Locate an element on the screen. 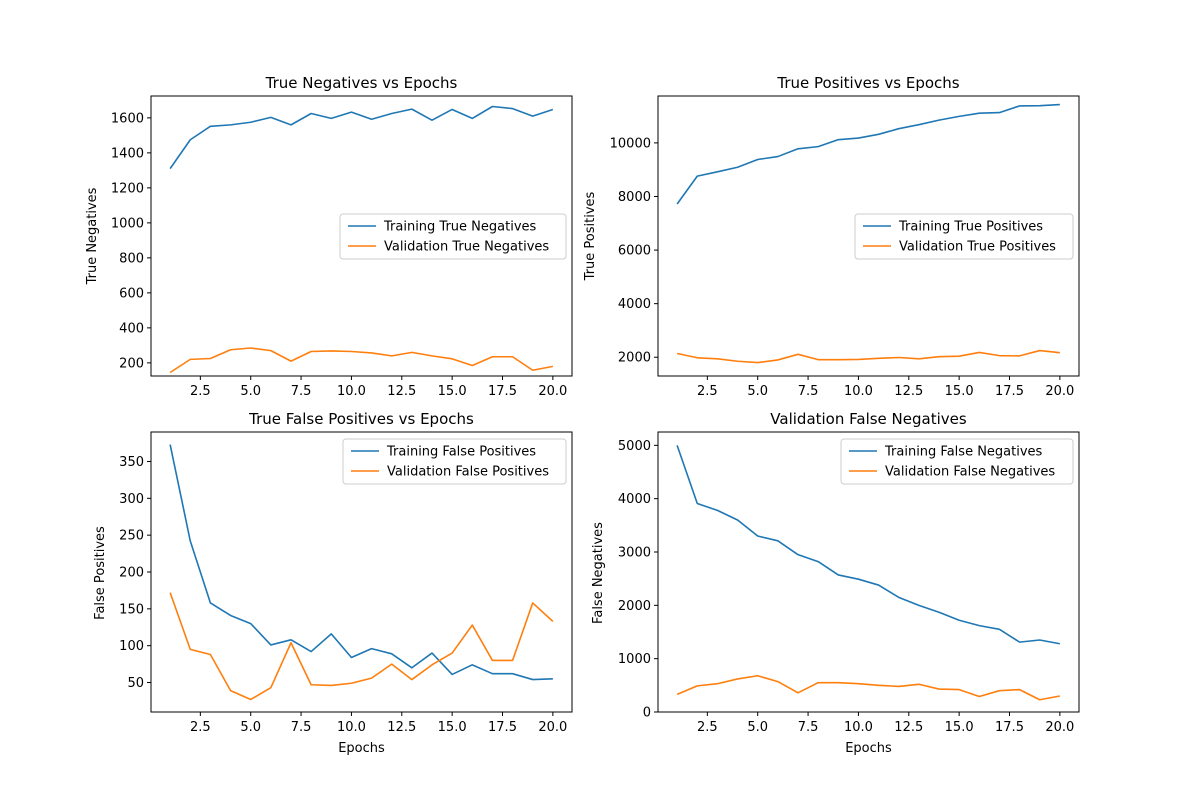  subplot-title: True False Positives vs Epochs is located at coordinates (361, 419).